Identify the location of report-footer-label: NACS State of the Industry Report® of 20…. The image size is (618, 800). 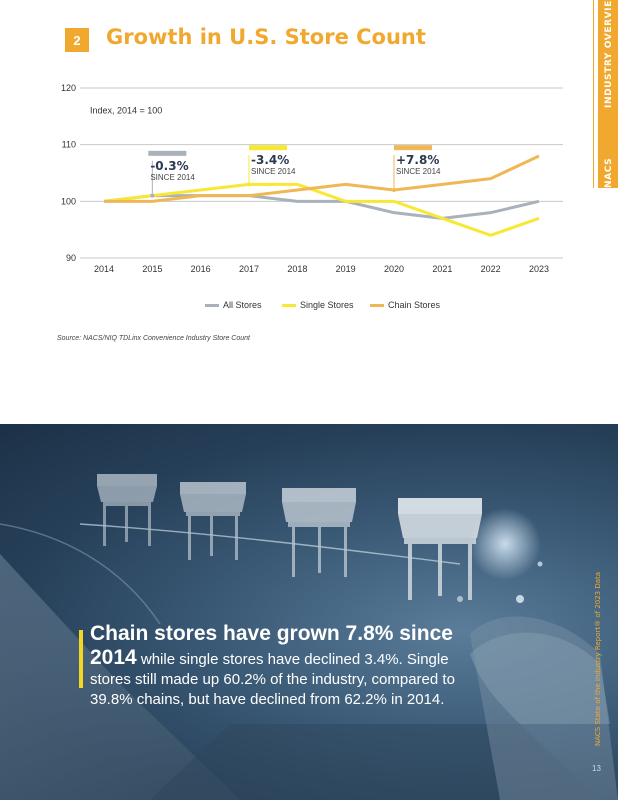
(598, 658).